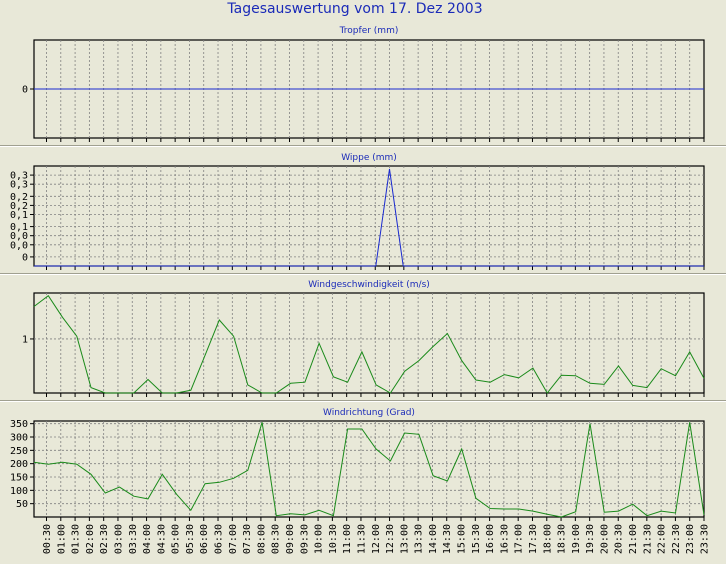 The width and height of the screenshot is (726, 564). What do you see at coordinates (662, 539) in the screenshot?
I see `x-tick-label: 22:00` at bounding box center [662, 539].